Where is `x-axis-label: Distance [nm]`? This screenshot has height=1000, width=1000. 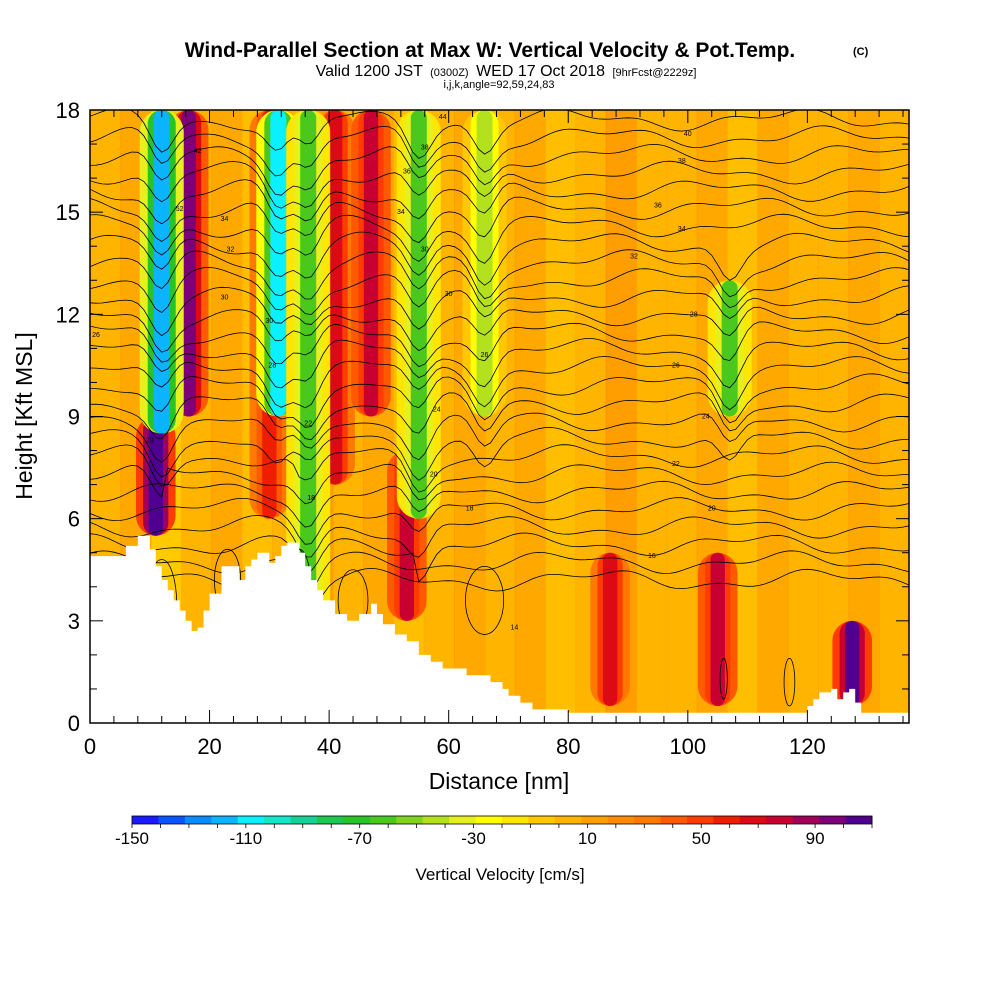 x-axis-label: Distance [nm] is located at coordinates (499, 781).